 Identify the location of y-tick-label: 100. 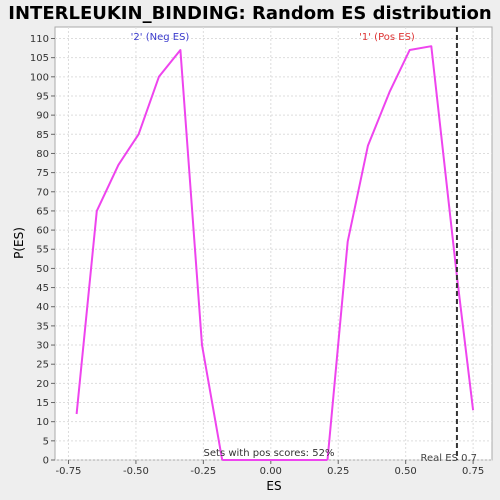
(39, 77).